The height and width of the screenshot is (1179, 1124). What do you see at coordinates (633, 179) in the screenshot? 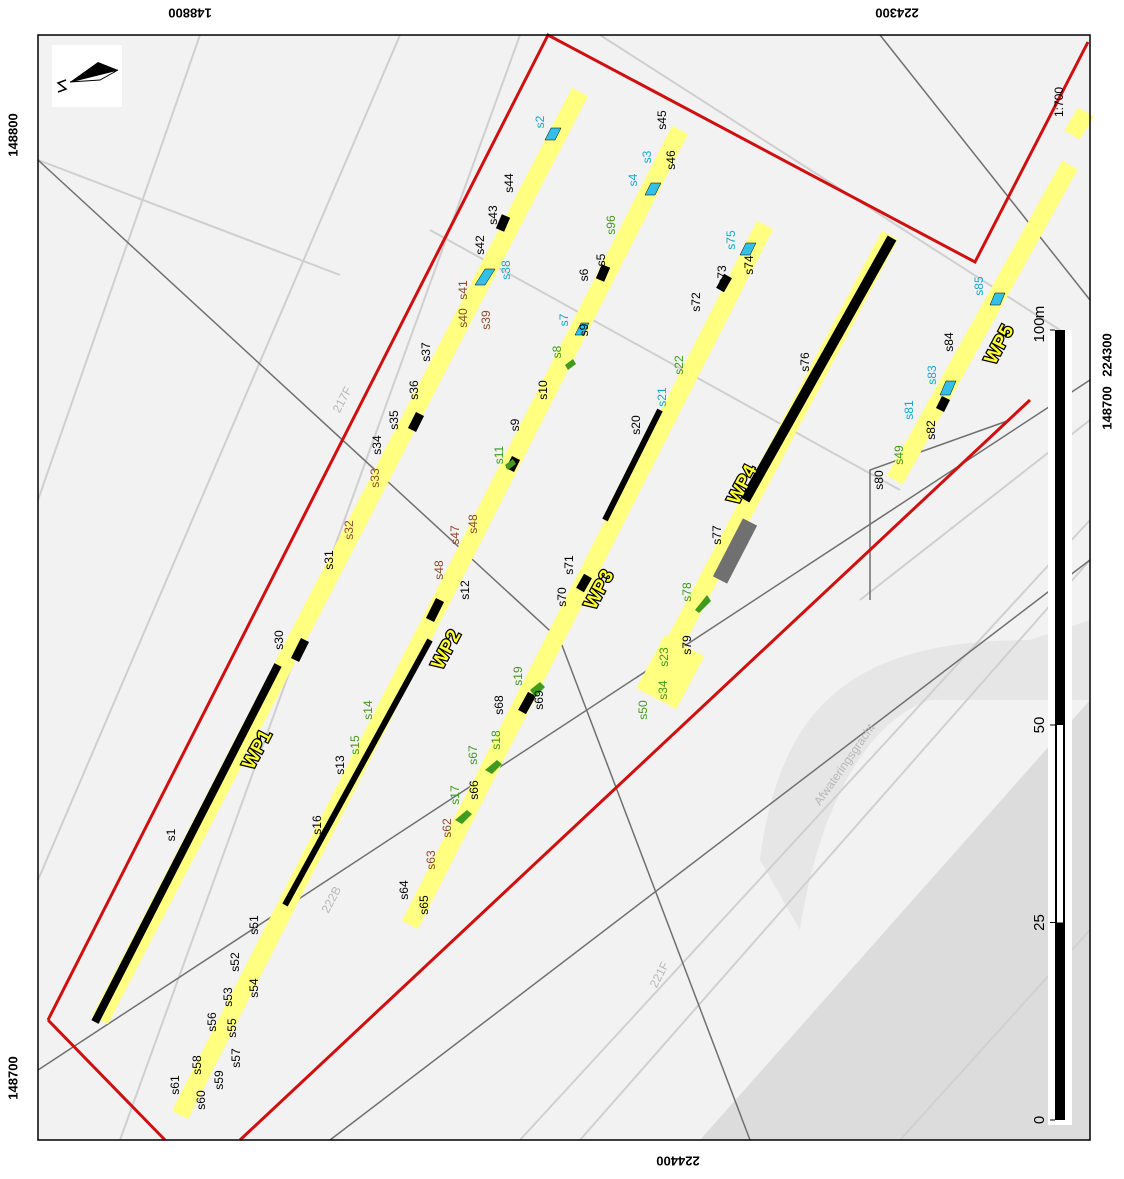
I see `feature-label: s4` at bounding box center [633, 179].